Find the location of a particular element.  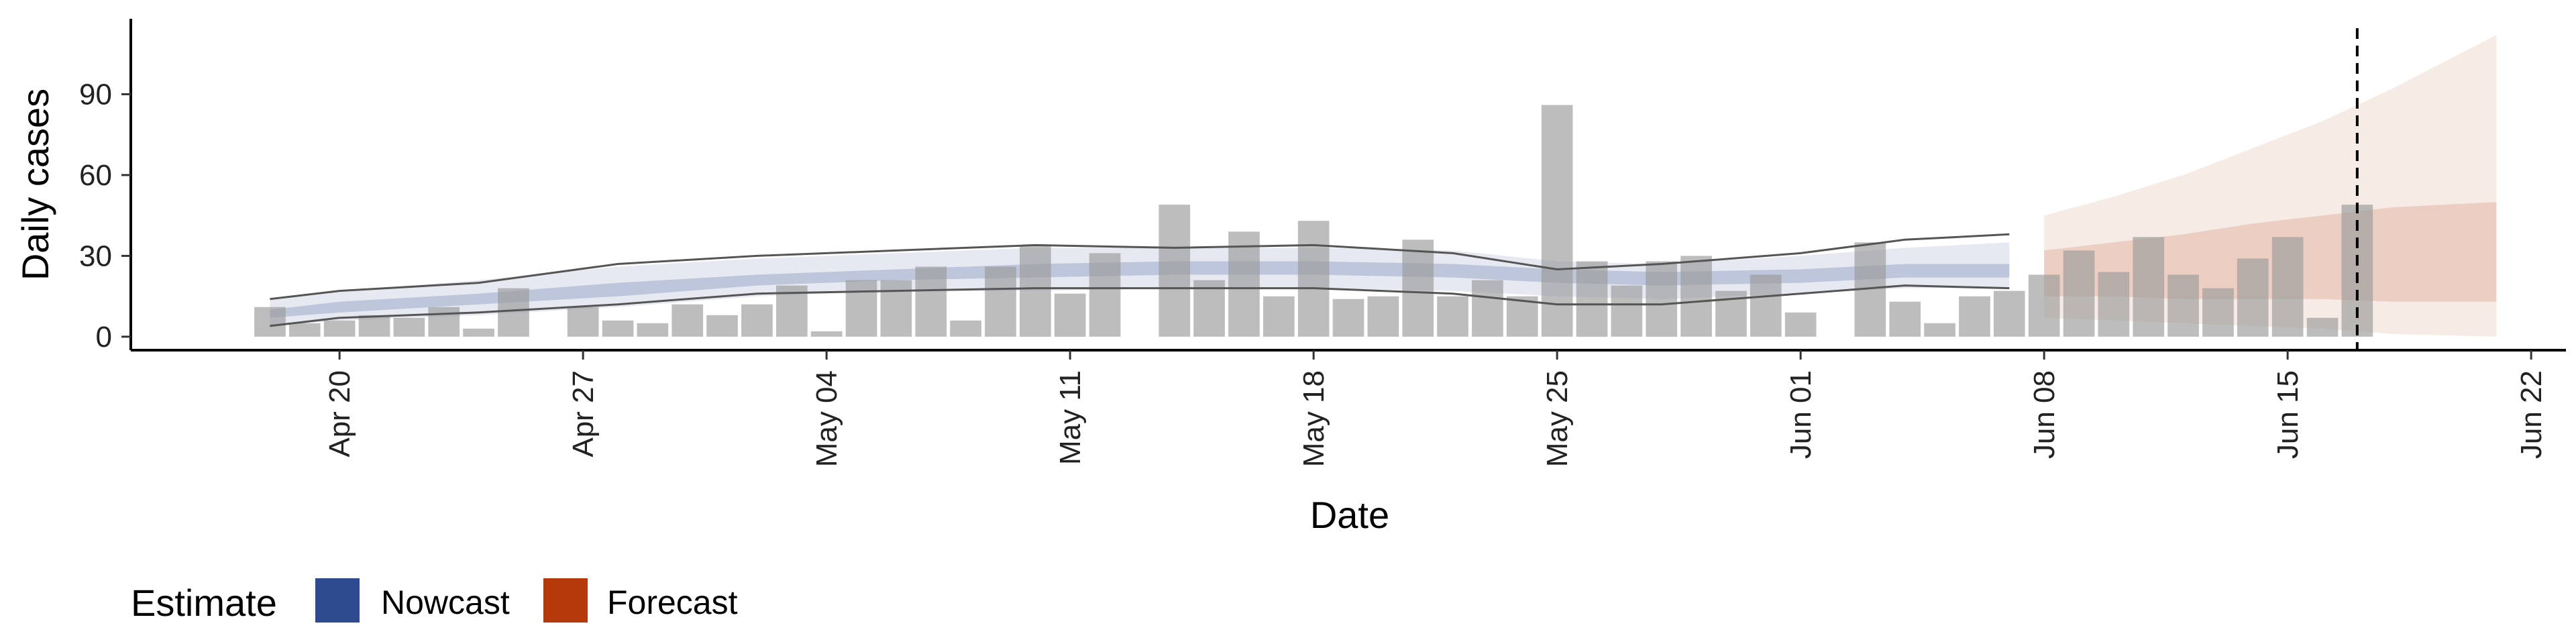

legend-label-forecast: Forecast is located at coordinates (672, 602).